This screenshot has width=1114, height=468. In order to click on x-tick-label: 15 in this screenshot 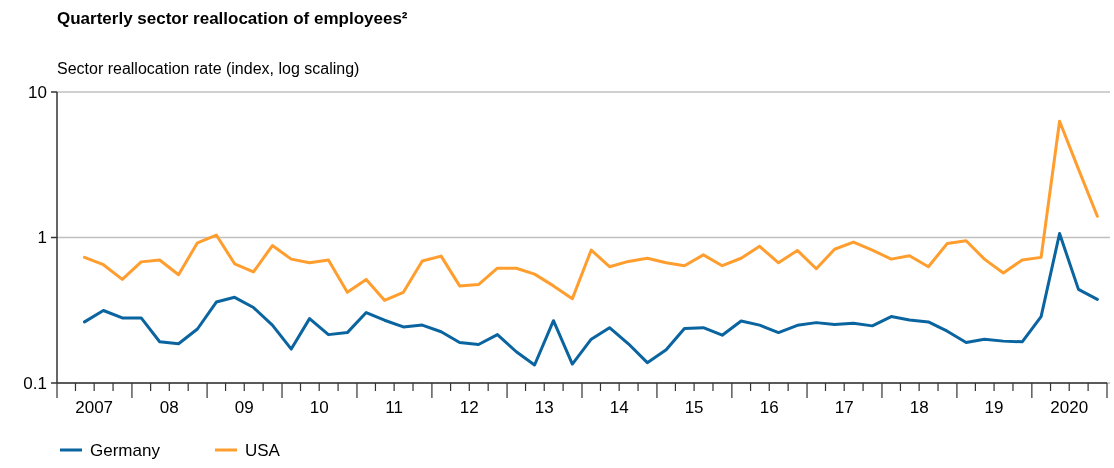, I will do `click(694, 407)`.